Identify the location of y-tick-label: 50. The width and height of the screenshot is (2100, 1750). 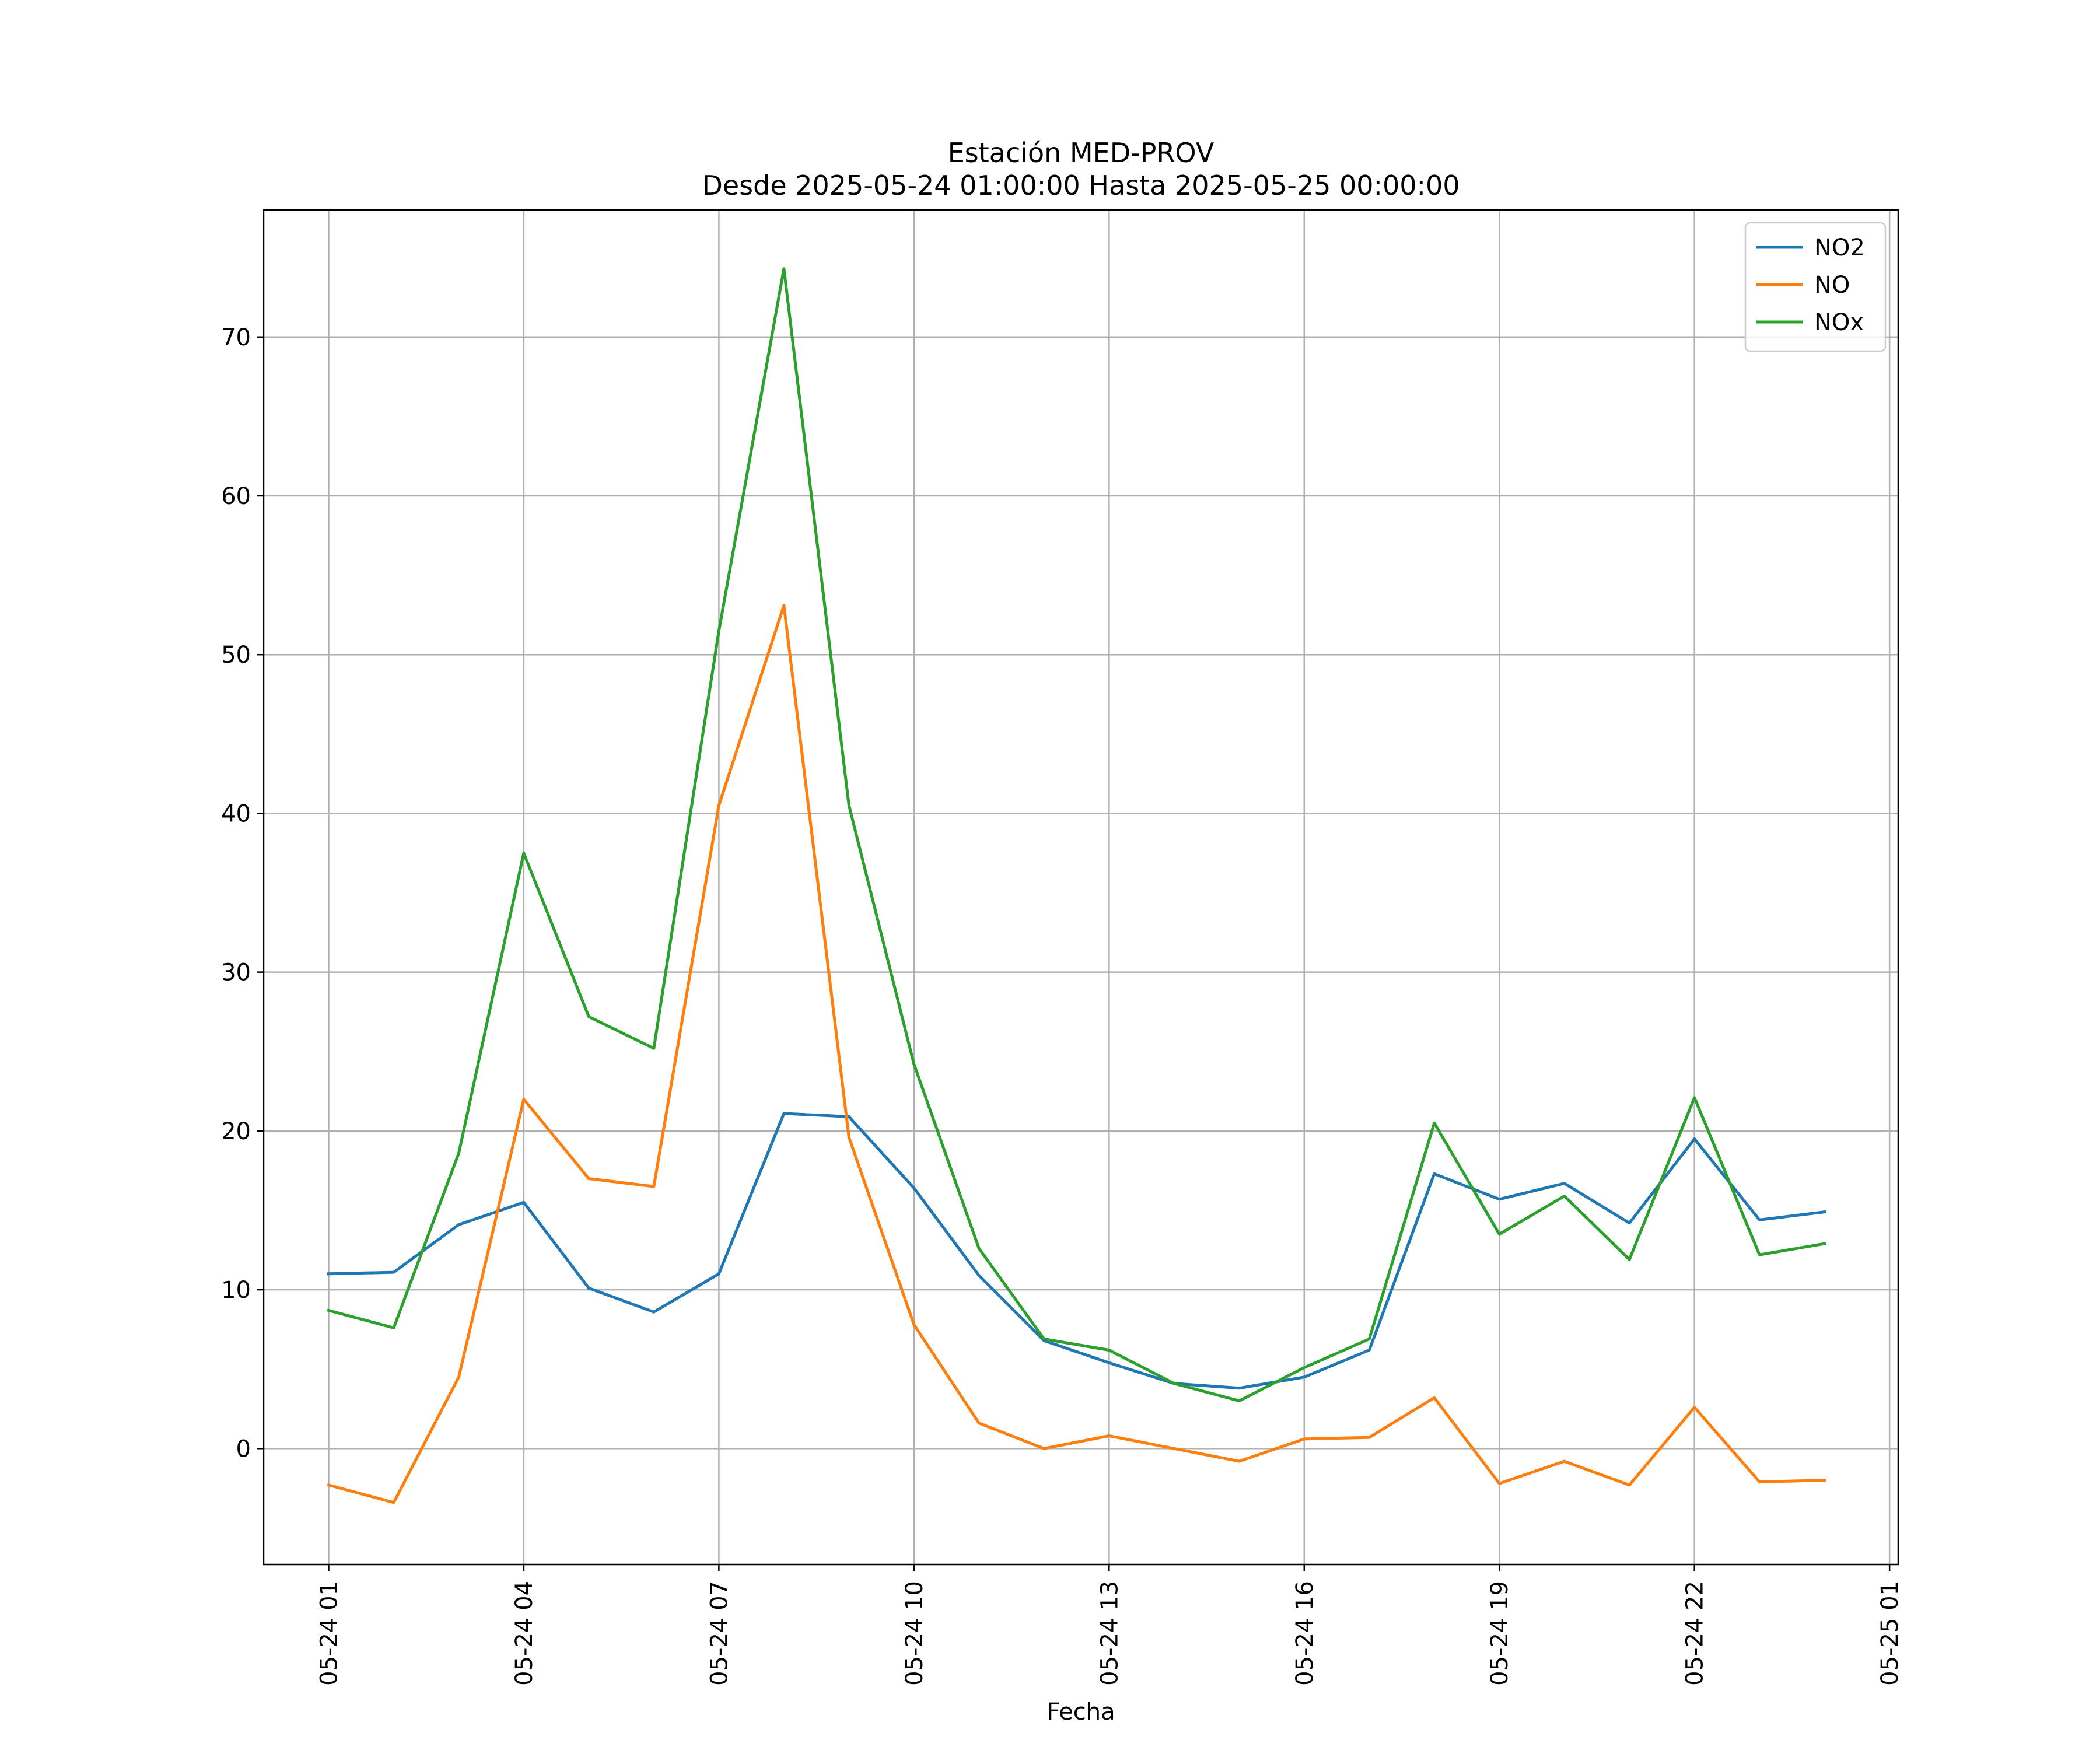
(236, 655).